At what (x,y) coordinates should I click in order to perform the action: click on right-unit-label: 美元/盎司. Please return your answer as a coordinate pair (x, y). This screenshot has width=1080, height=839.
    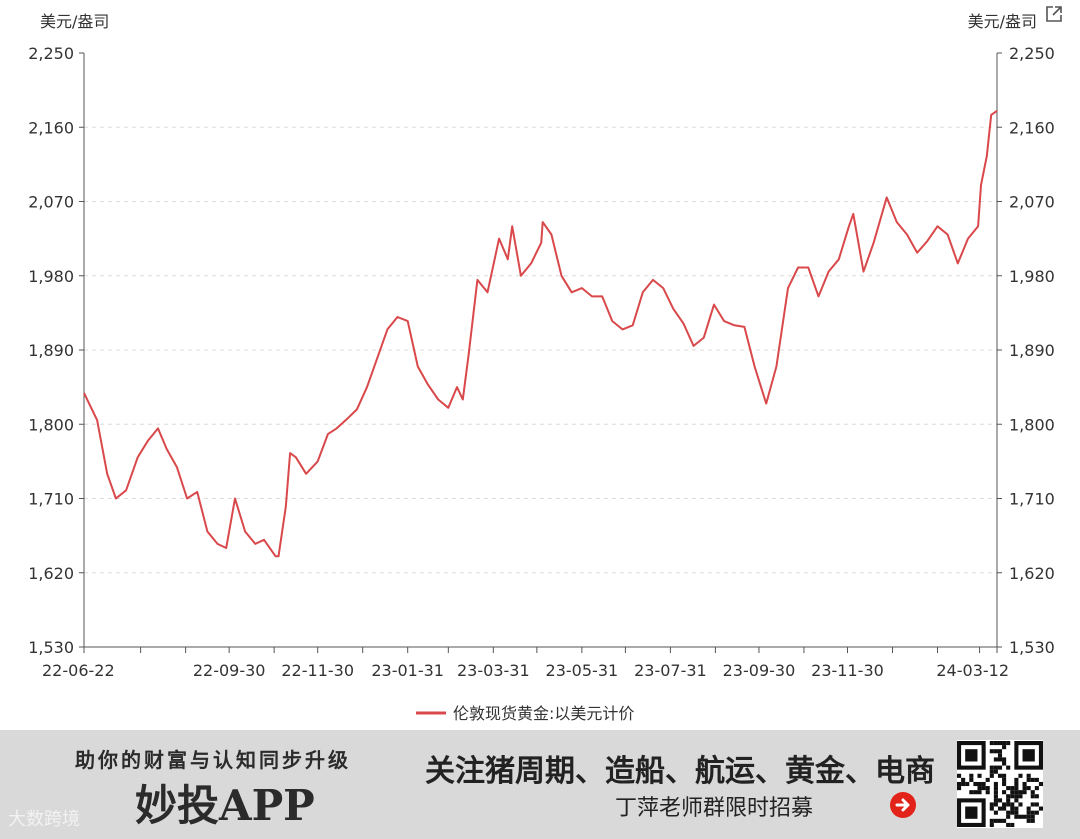
    Looking at the image, I should click on (1002, 21).